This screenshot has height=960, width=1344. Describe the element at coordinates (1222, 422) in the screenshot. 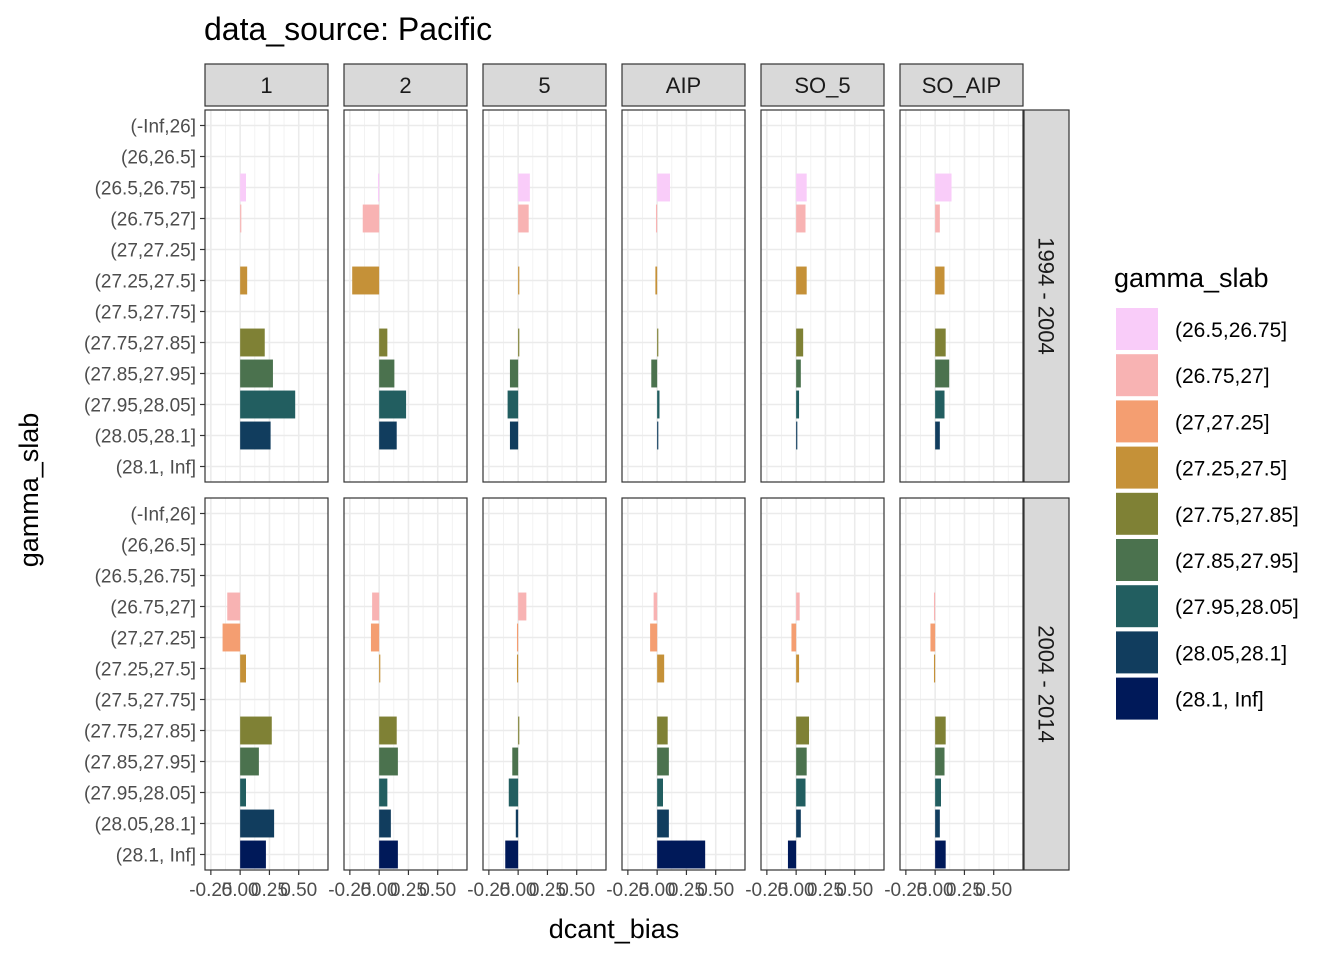

I see `legend-label: (27,27.25]` at that location.